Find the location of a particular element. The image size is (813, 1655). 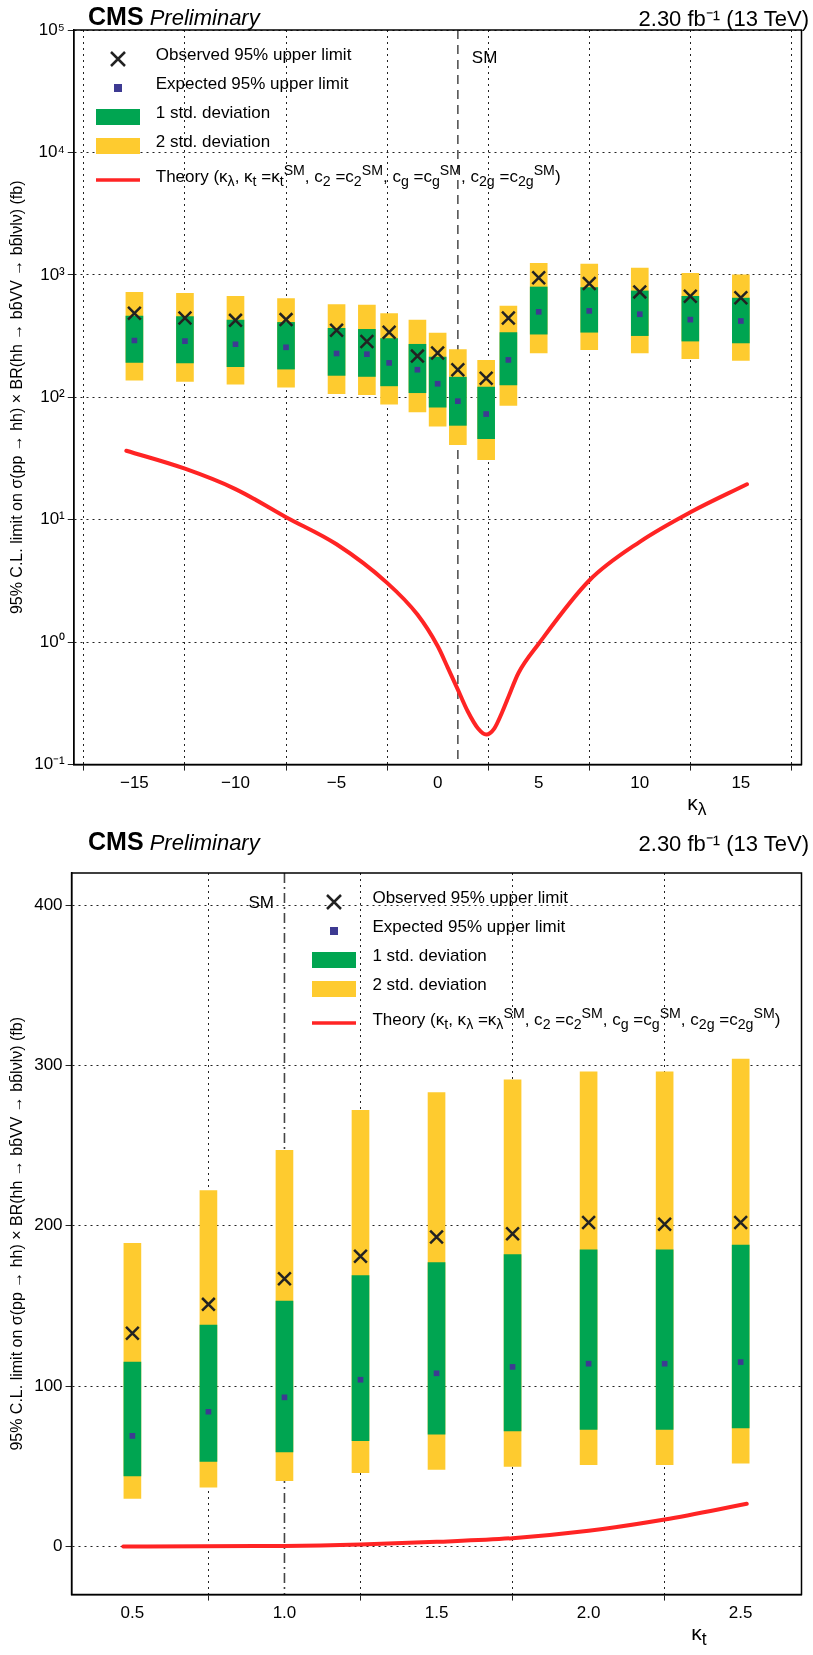

x-tick-label: 2.0 is located at coordinates (588, 1613).